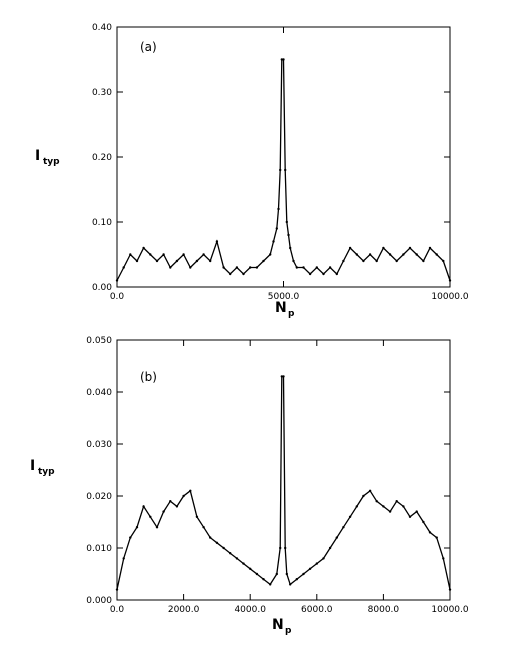 The image size is (505, 654). Describe the element at coordinates (278, 625) in the screenshot. I see `panel-b-xlabel: N` at that location.